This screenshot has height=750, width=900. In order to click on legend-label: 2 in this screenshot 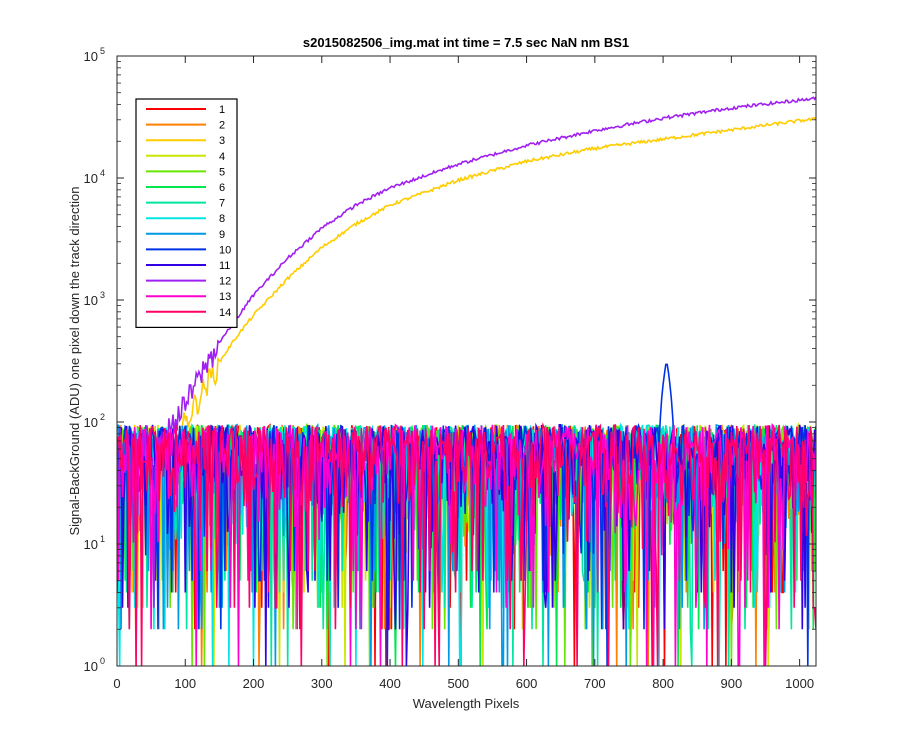, I will do `click(222, 126)`.